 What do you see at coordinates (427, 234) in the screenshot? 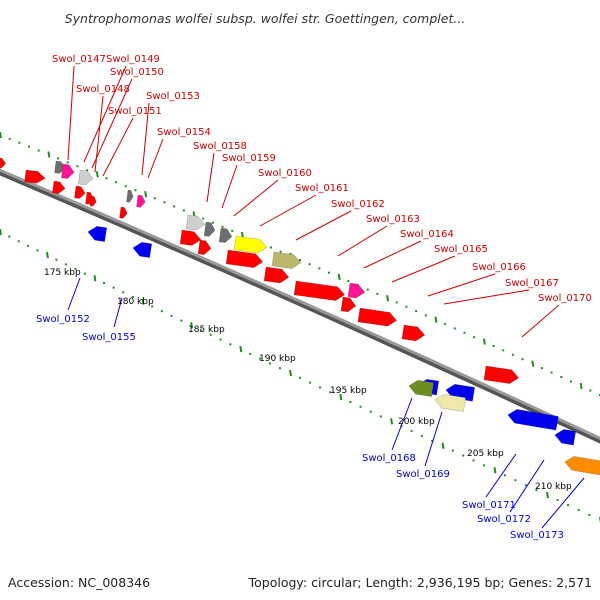
I see `forward-gene-label: Swol_0164` at bounding box center [427, 234].